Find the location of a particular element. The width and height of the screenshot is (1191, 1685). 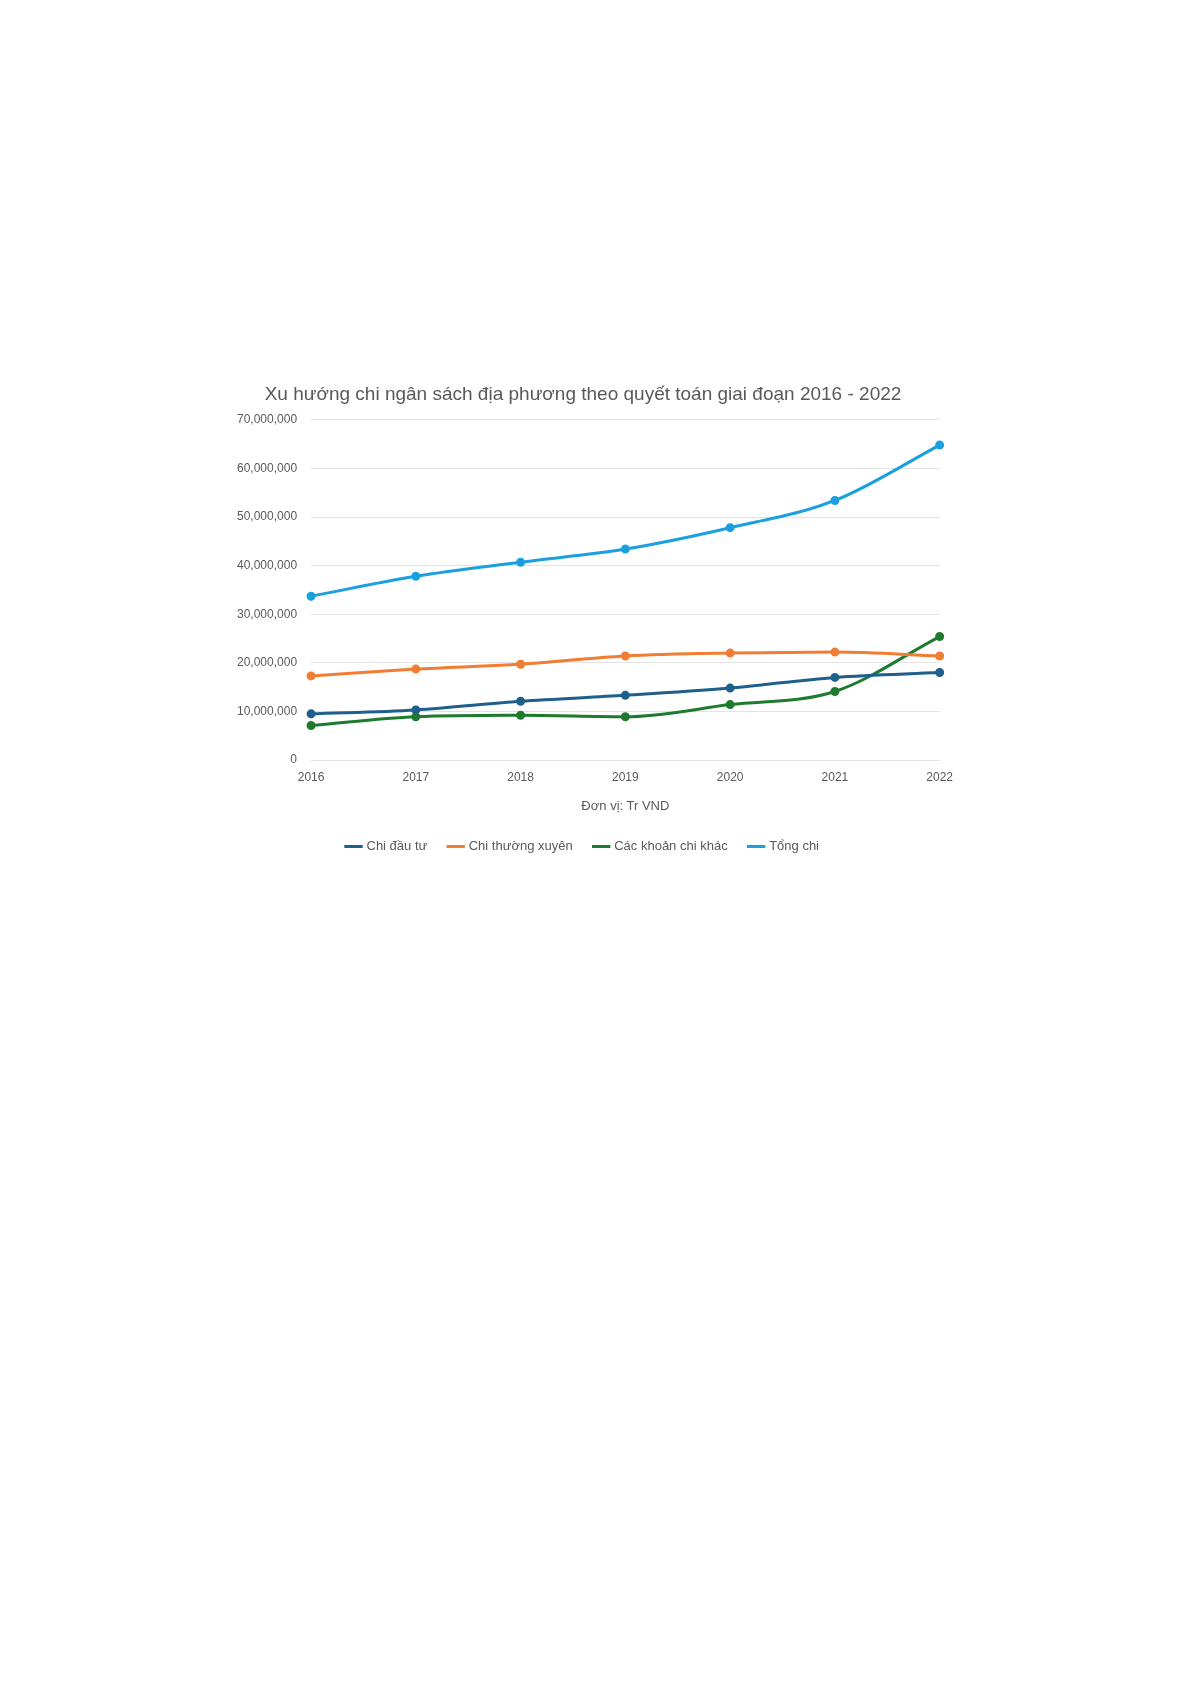

x-tick-label: 2018 is located at coordinates (521, 776).